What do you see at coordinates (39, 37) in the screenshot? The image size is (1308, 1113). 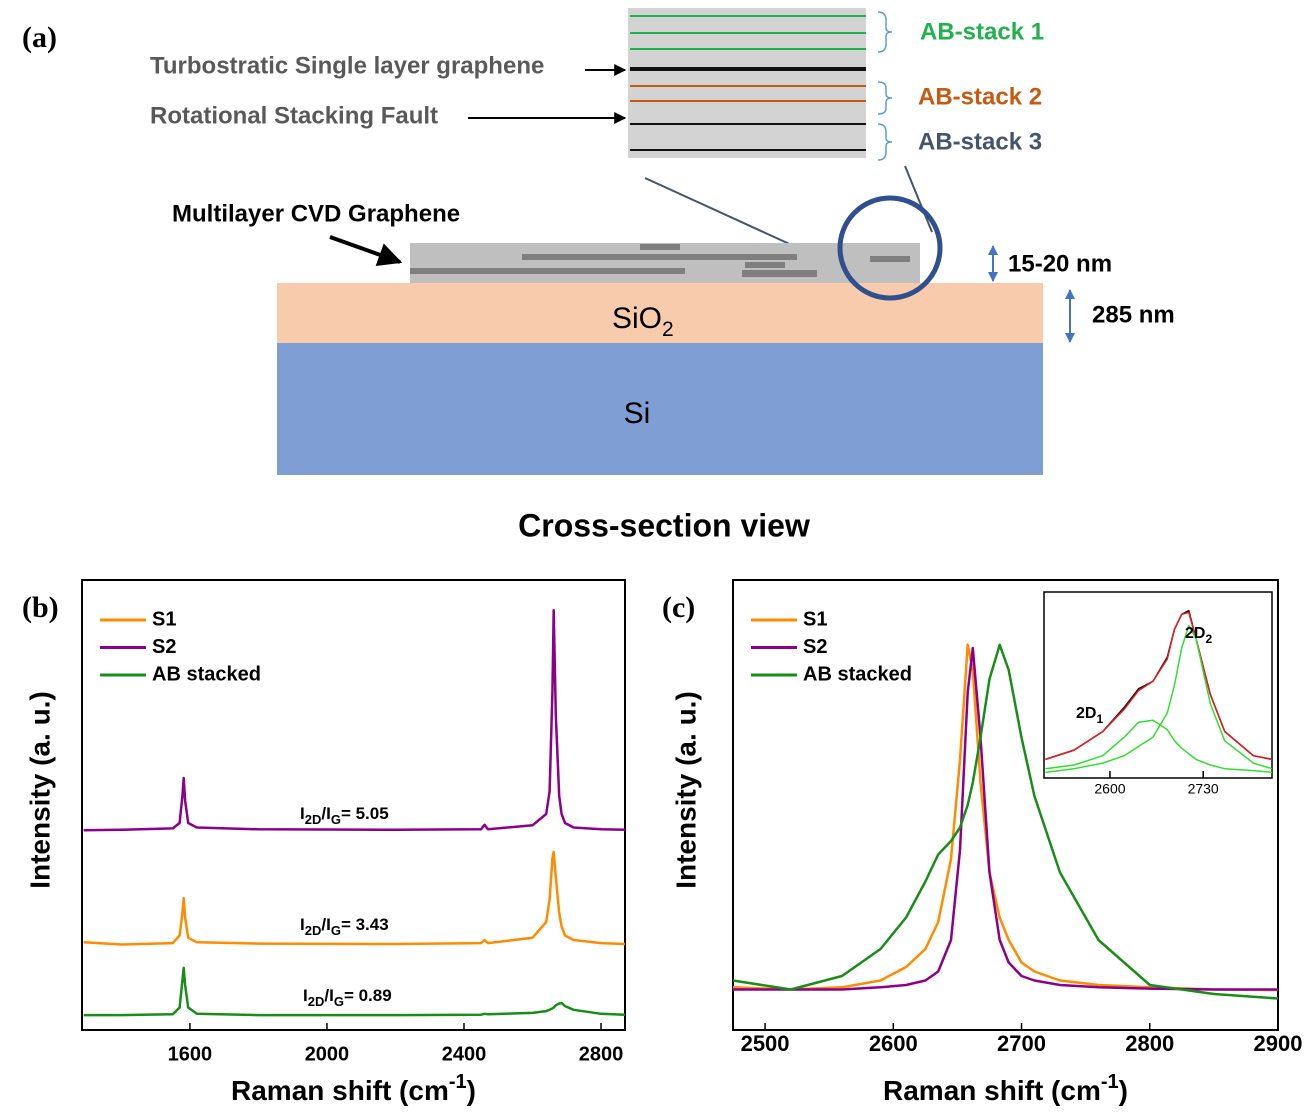 I see `panel-label: (a)` at bounding box center [39, 37].